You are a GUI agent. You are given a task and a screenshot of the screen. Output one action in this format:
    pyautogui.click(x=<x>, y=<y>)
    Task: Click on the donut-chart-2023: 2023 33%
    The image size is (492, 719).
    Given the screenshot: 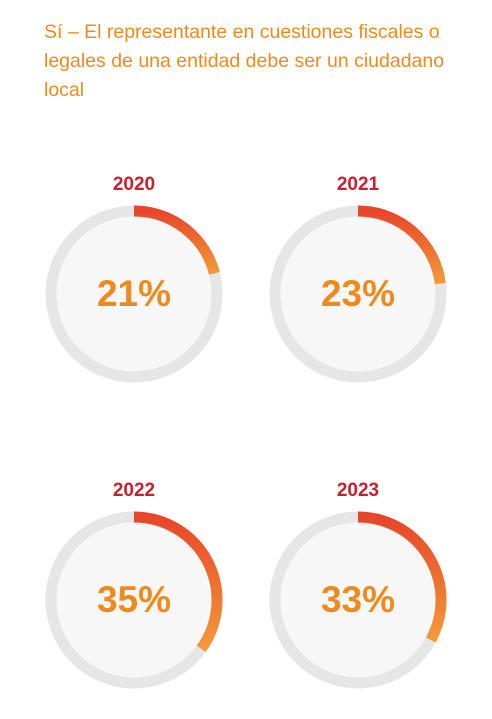 What is the action you would take?
    pyautogui.click(x=358, y=599)
    